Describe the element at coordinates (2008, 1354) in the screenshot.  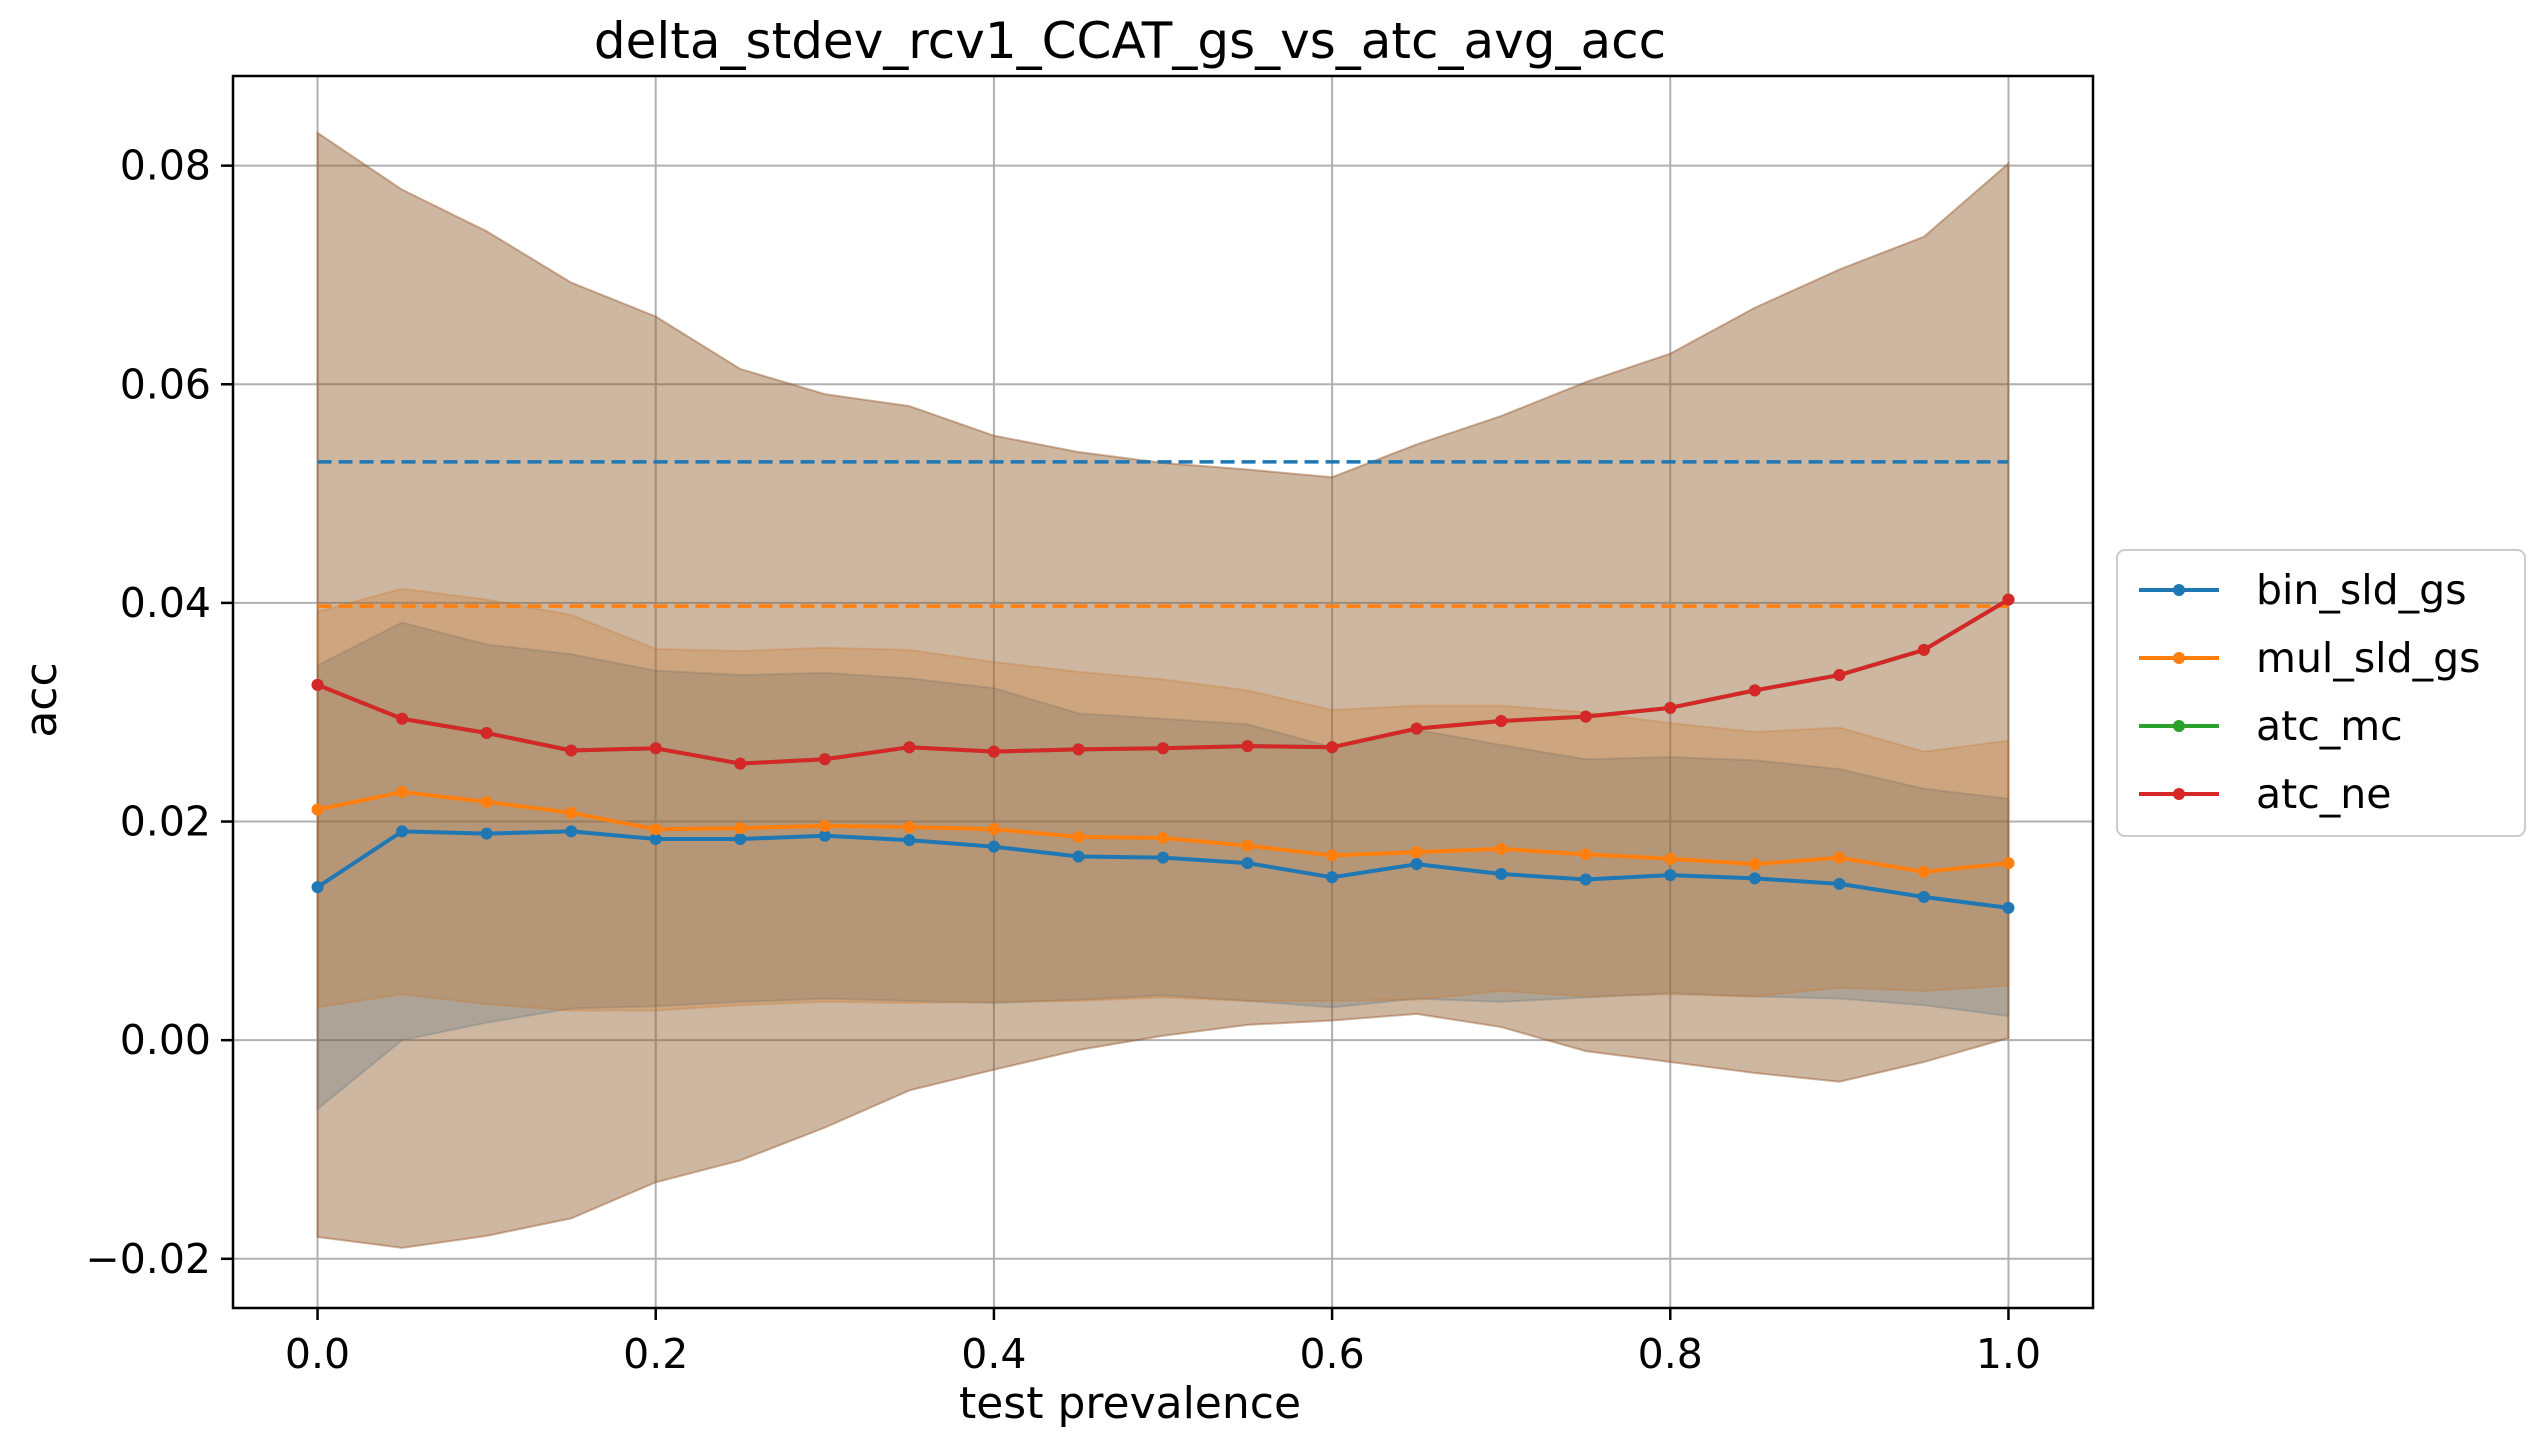
I see `x-tick-label: 1.0` at that location.